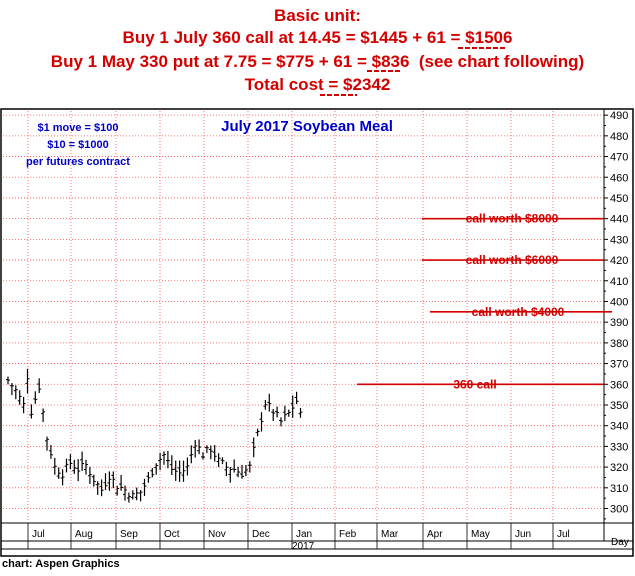 Image resolution: width=635 pixels, height=576 pixels. What do you see at coordinates (304, 534) in the screenshot?
I see `x-tick-label: Jan` at bounding box center [304, 534].